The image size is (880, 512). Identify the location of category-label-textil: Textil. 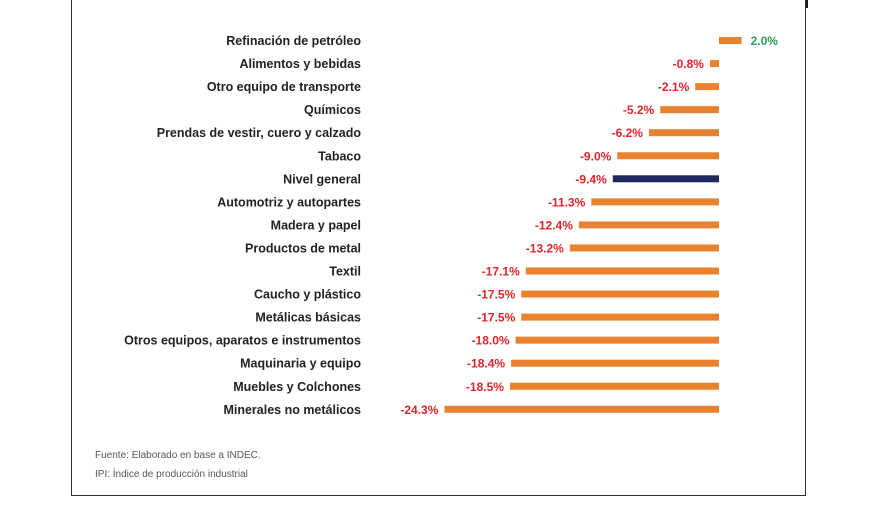
(345, 272).